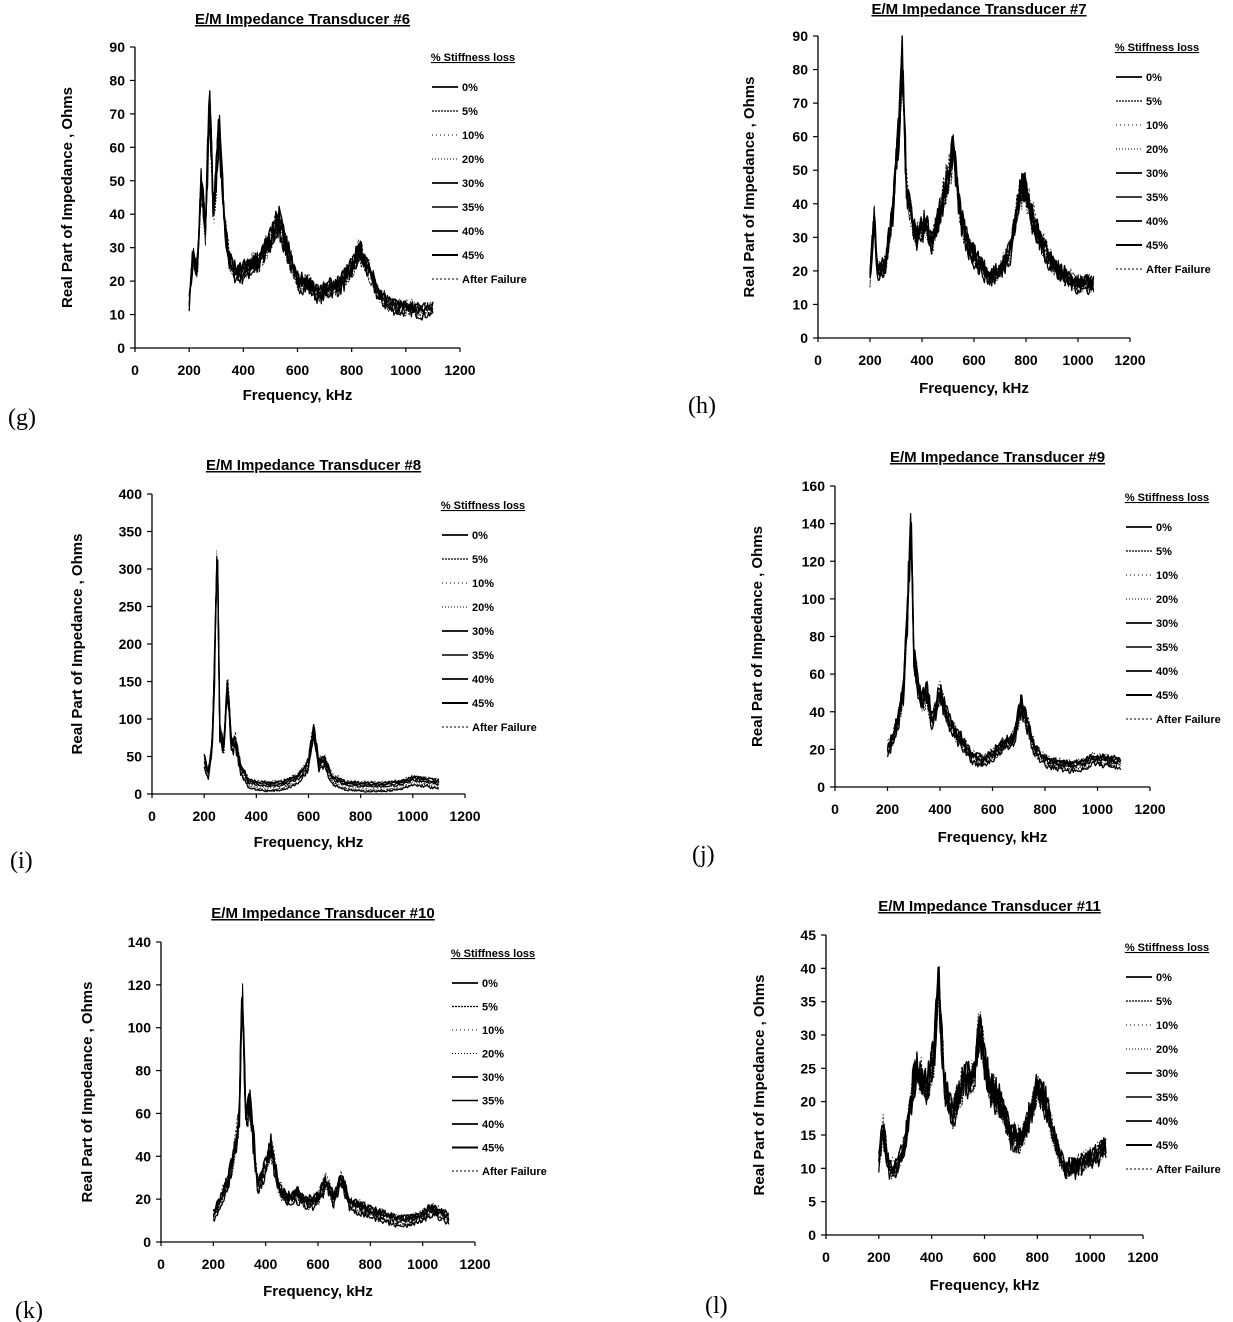  Describe the element at coordinates (808, 1135) in the screenshot. I see `y-tick-label: 15` at that location.